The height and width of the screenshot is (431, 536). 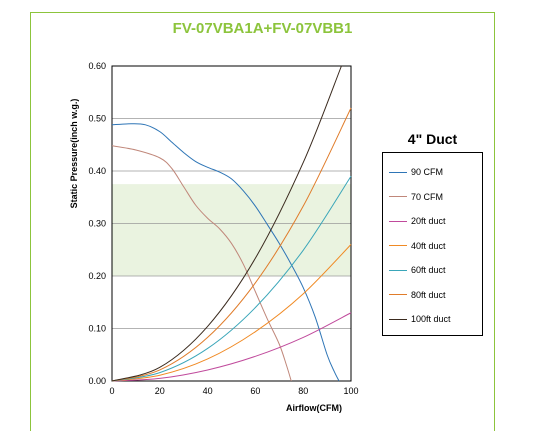 What do you see at coordinates (314, 408) in the screenshot?
I see `x-axis-label: Airflow(CFM)` at bounding box center [314, 408].